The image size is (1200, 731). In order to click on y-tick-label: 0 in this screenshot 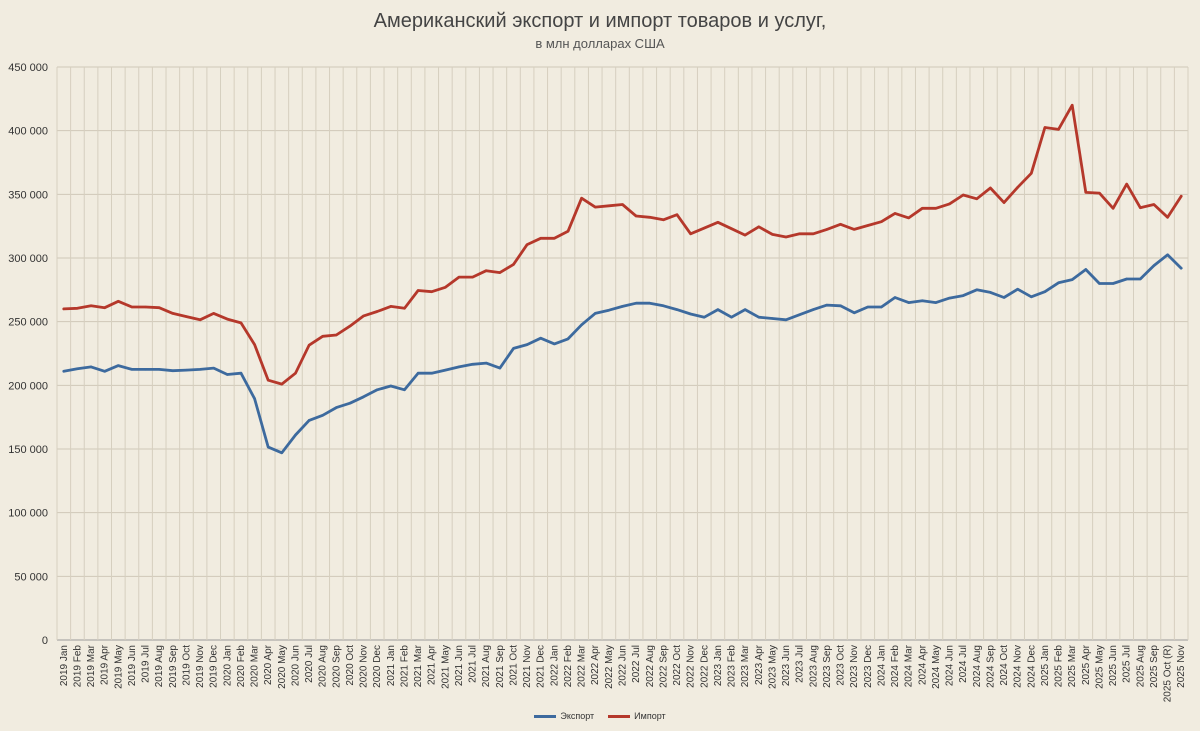, I will do `click(45, 641)`.